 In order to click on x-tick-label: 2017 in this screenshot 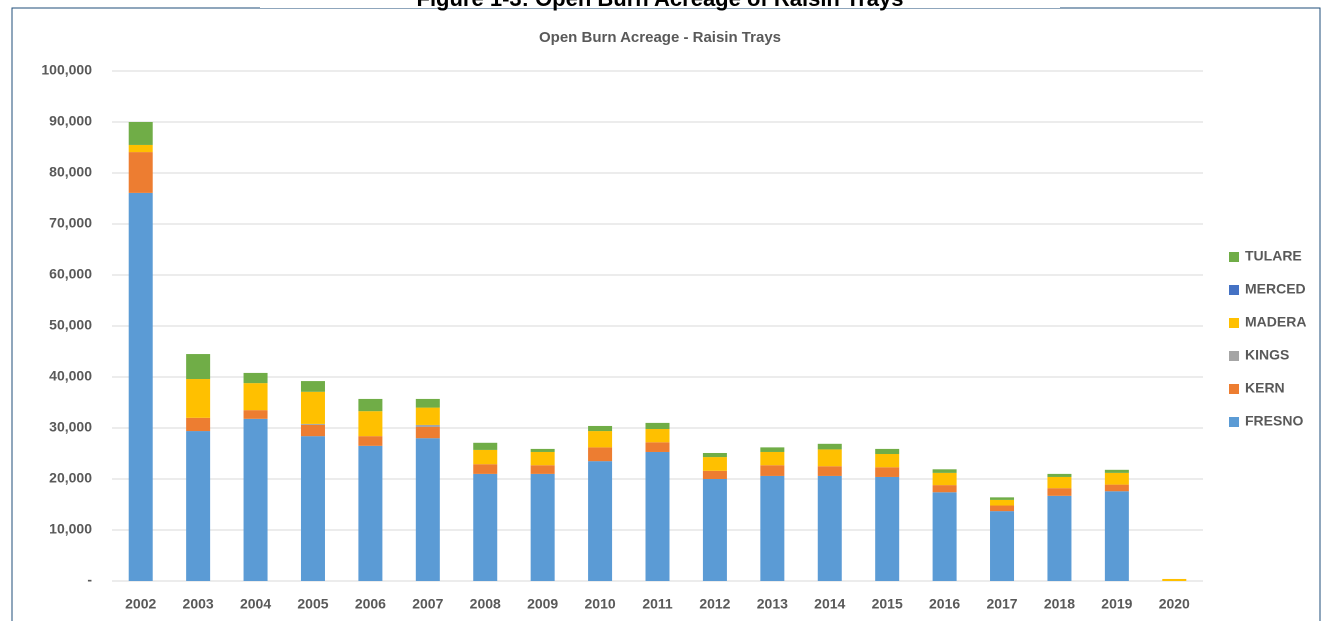, I will do `click(1001, 604)`.